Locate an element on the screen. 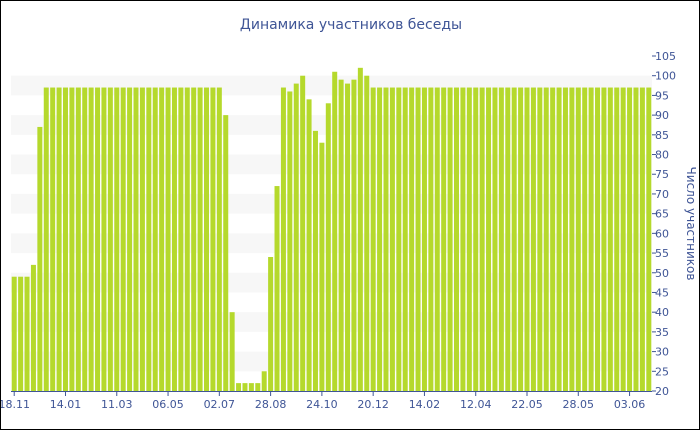  x-tick-label: 18.11 is located at coordinates (15, 404).